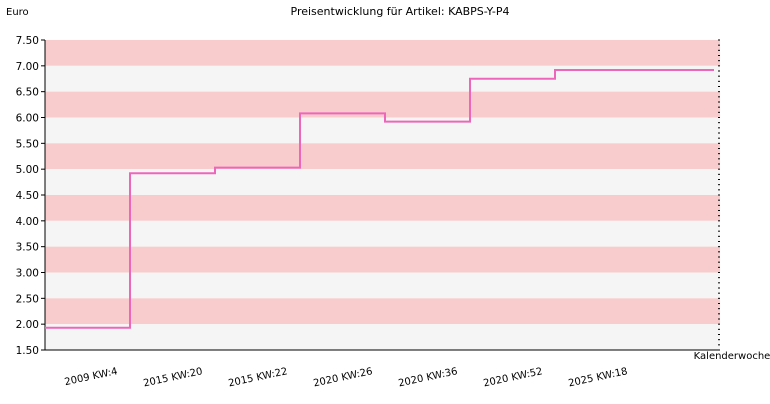 The height and width of the screenshot is (404, 770). Describe the element at coordinates (342, 377) in the screenshot. I see `x-tick-label: 2020 KW:26` at that location.